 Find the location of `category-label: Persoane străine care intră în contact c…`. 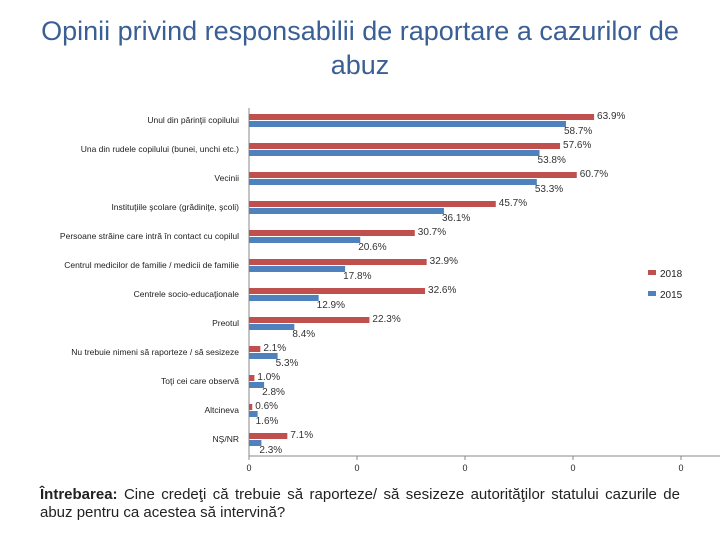

category-label: Persoane străine care intră în contact c… is located at coordinates (149, 236).